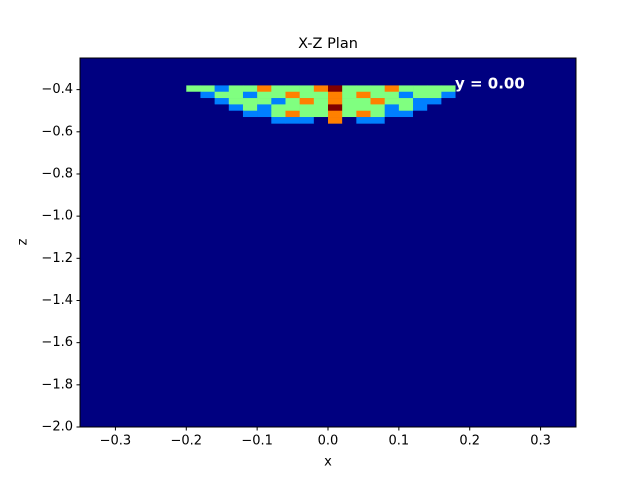  Describe the element at coordinates (57, 384) in the screenshot. I see `y-tick-label: −1.8` at that location.